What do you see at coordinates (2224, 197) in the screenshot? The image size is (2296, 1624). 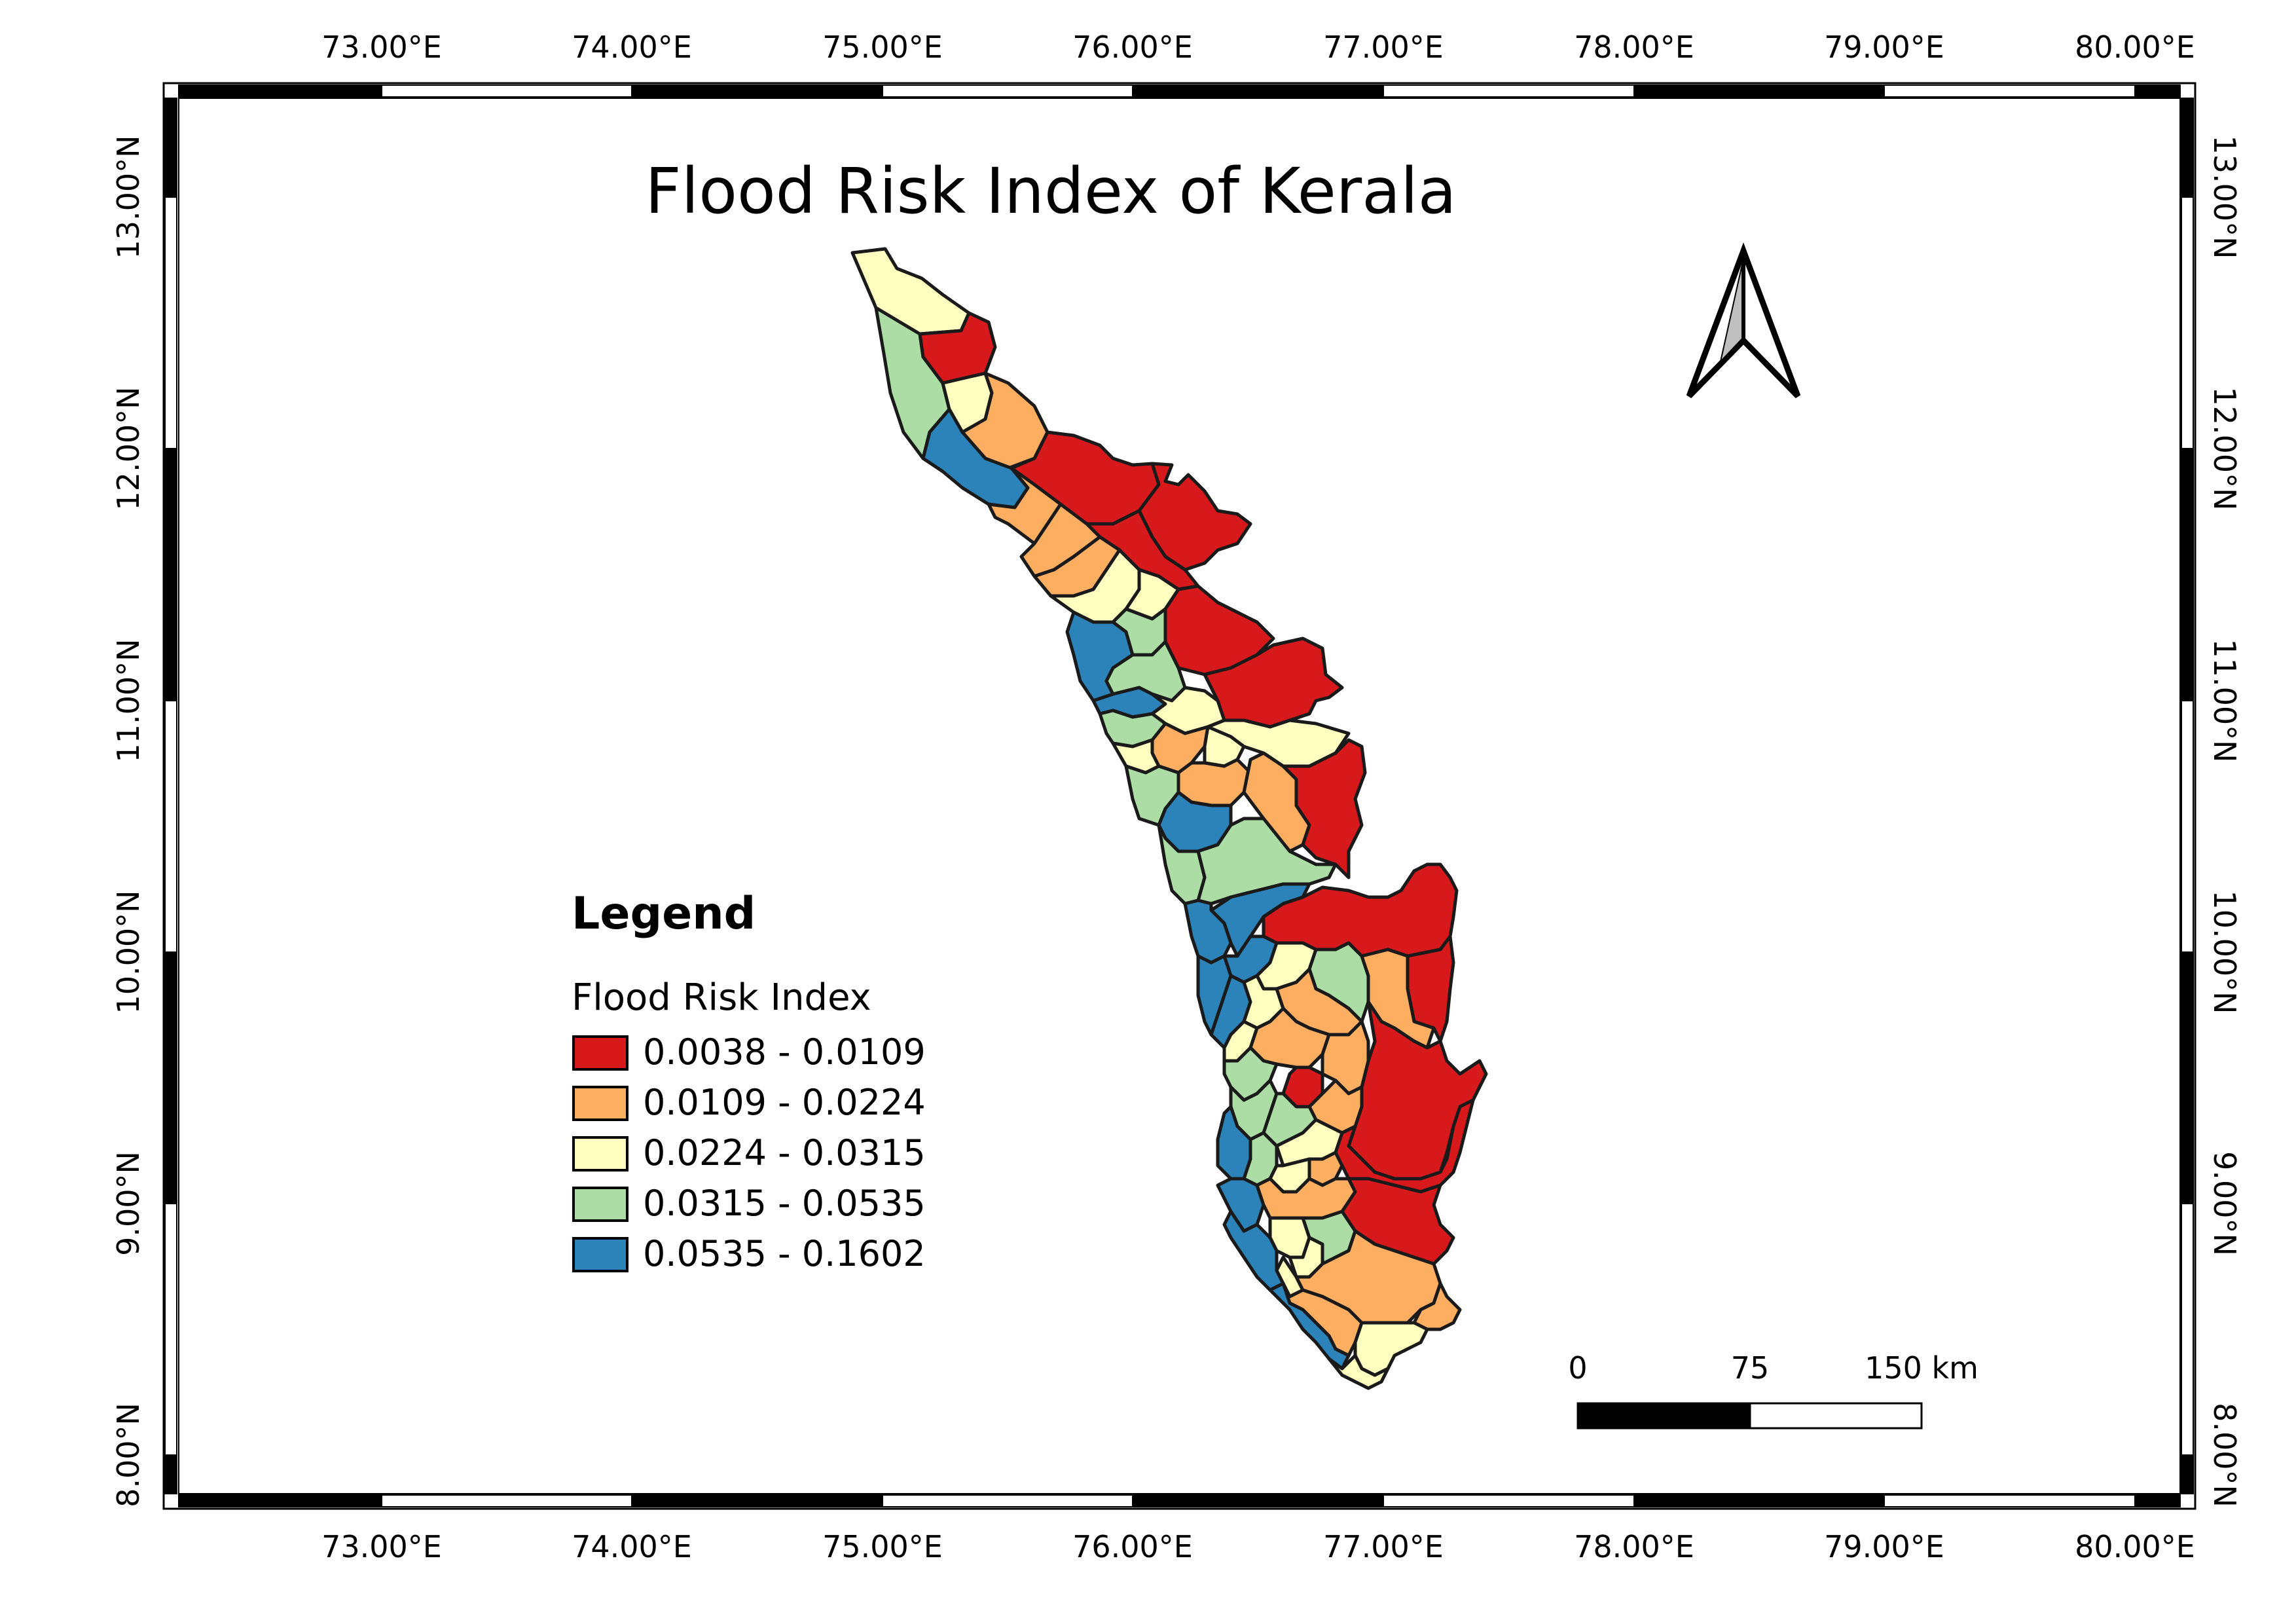 I see `latitude-label-right: 13.00°N` at bounding box center [2224, 197].